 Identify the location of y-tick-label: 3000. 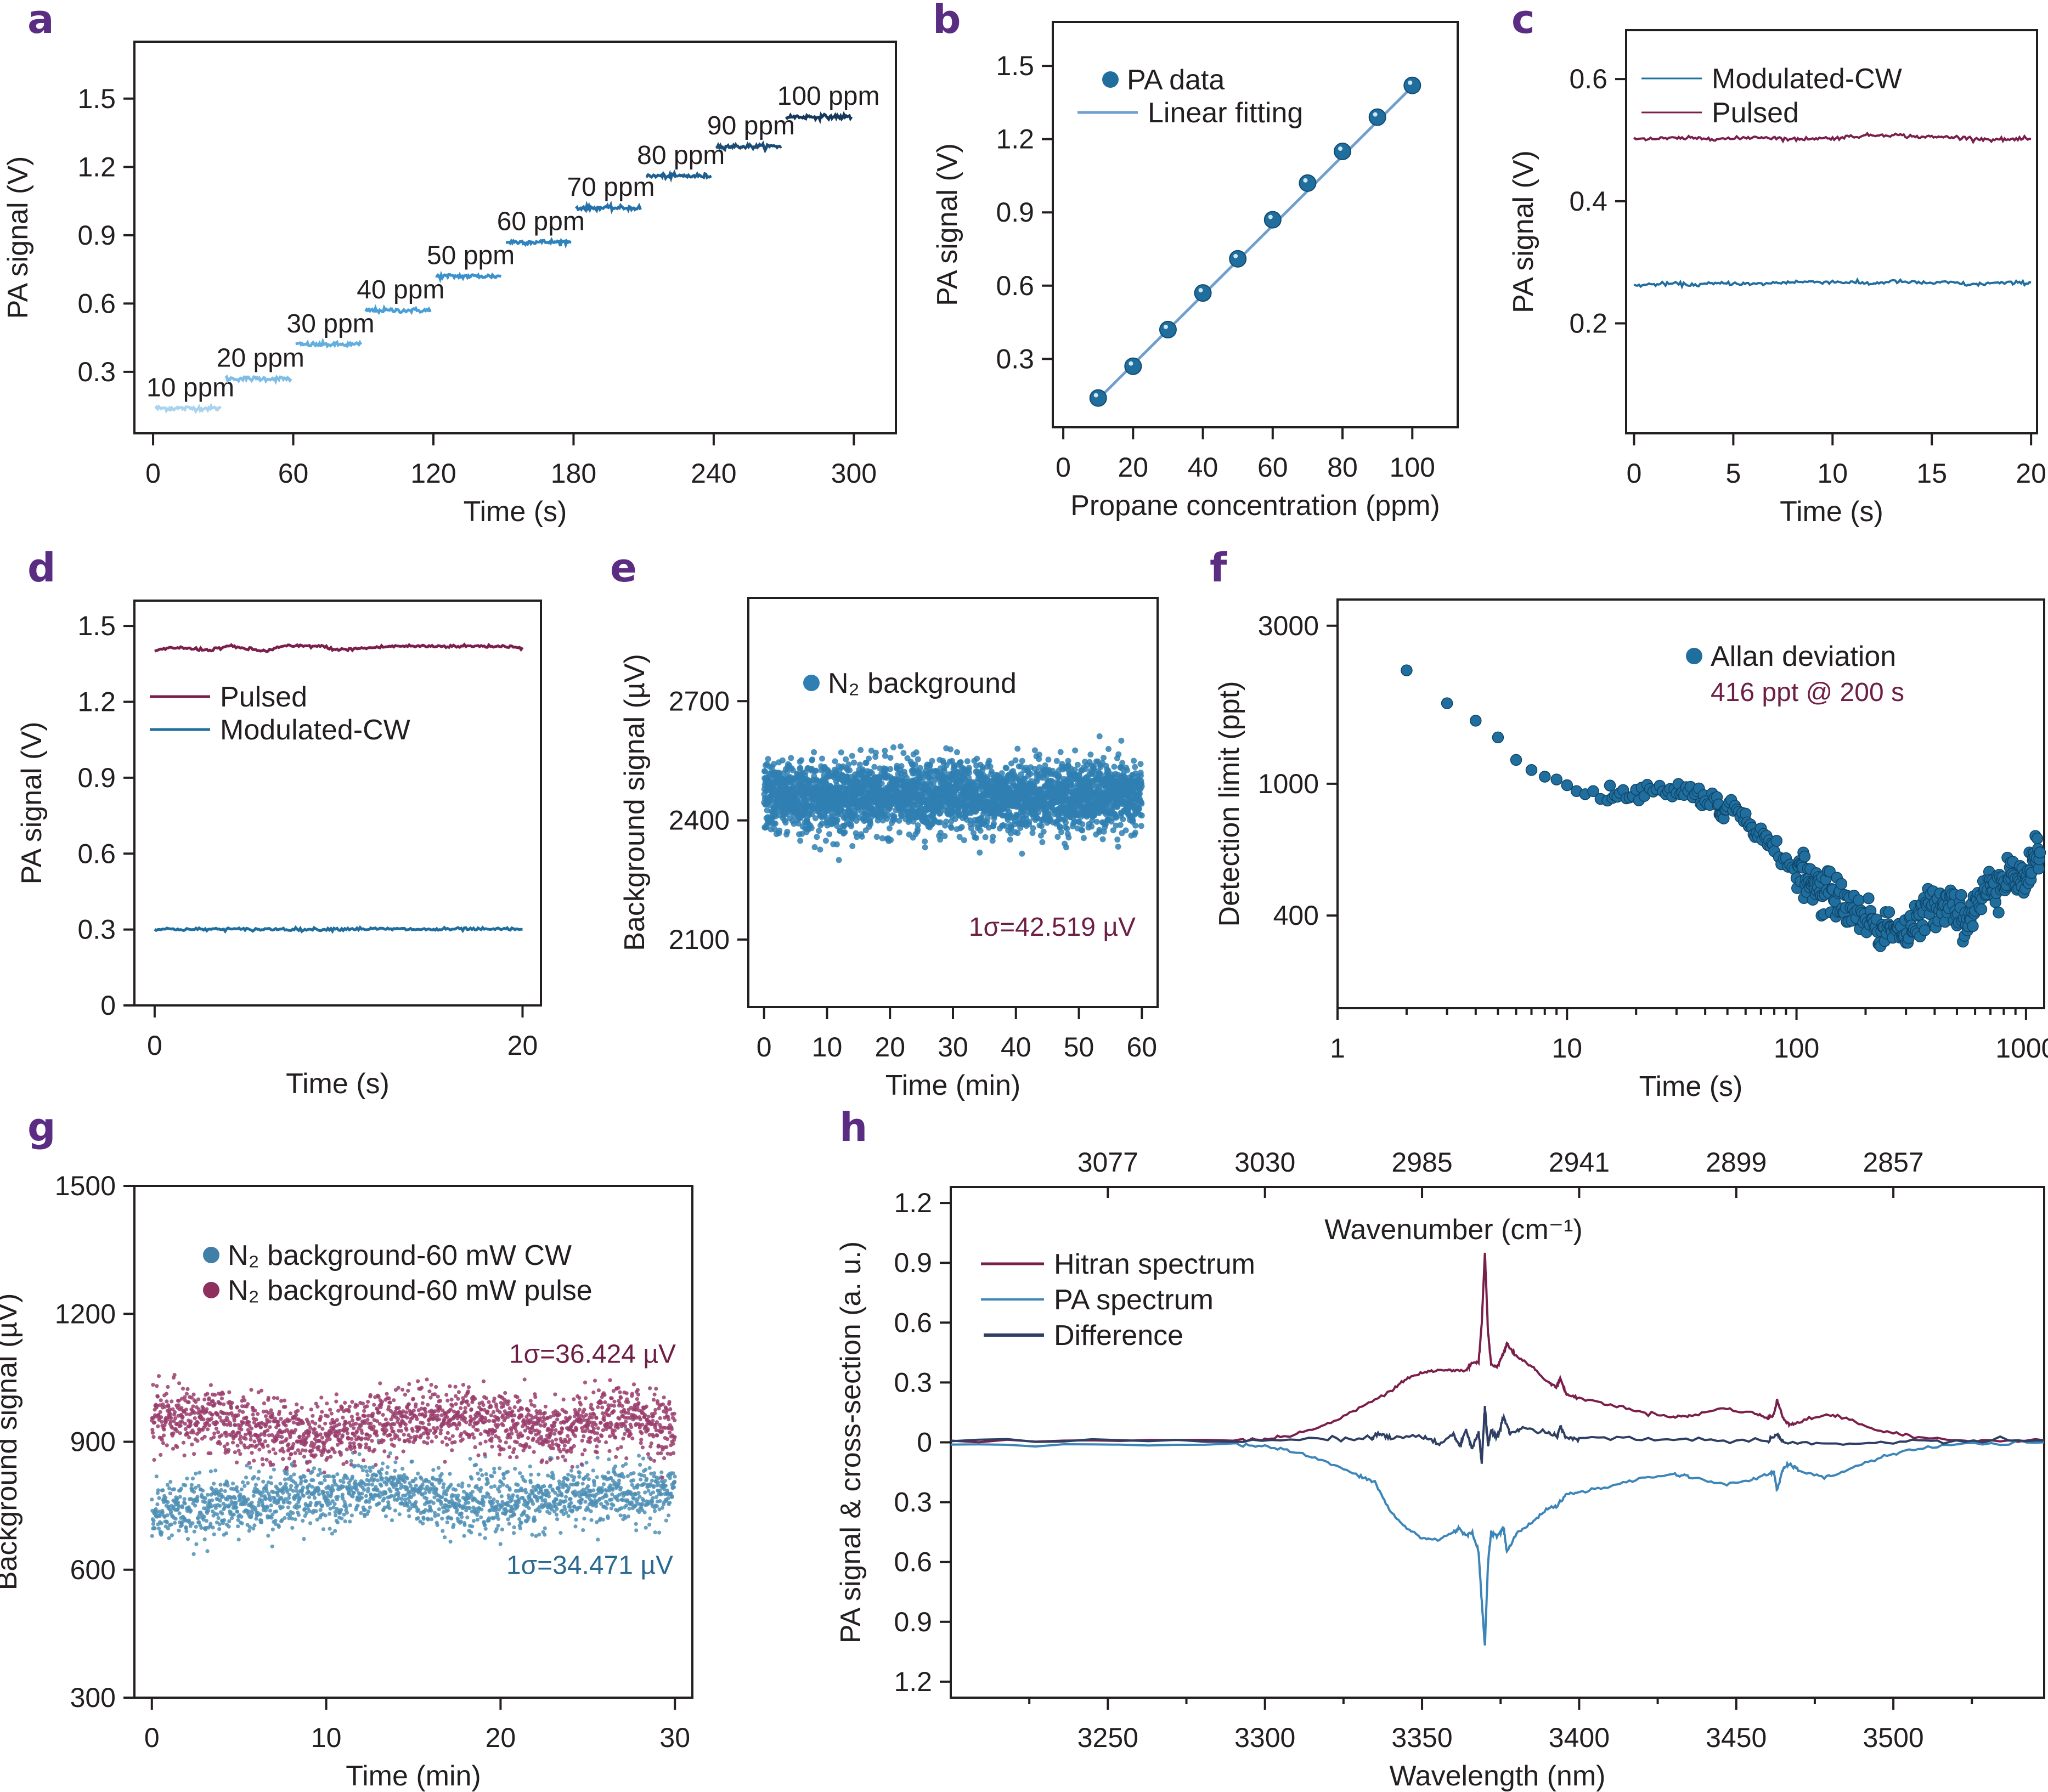
(1288, 625).